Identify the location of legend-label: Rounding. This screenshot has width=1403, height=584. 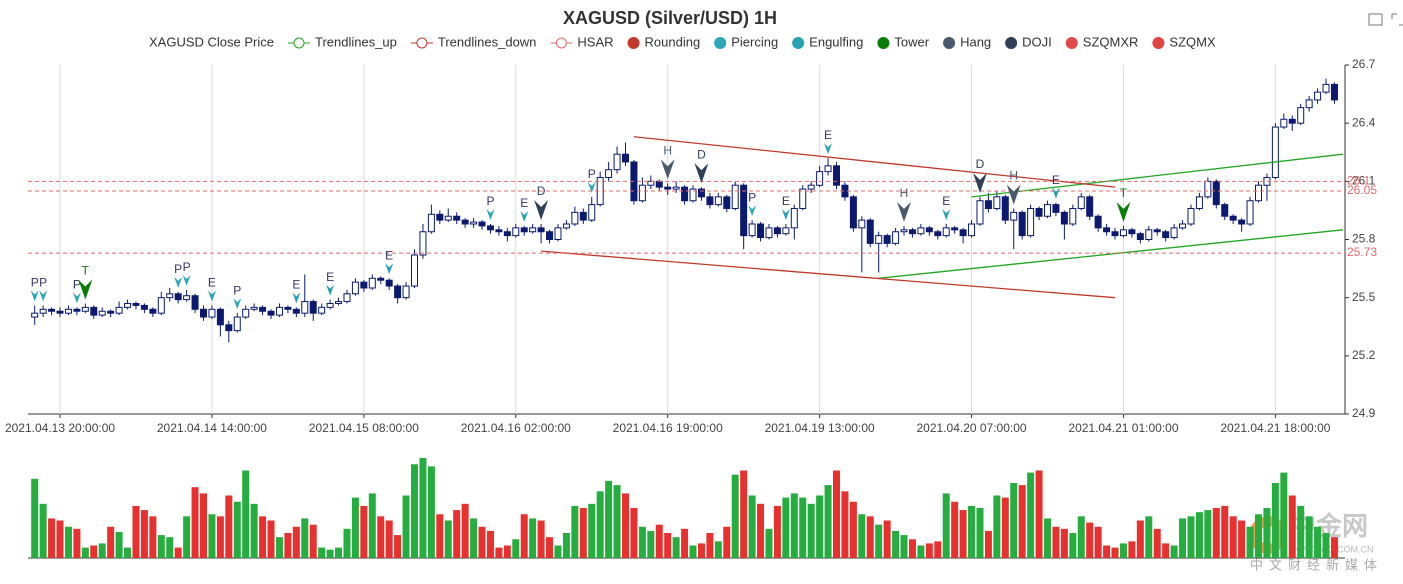
(673, 41).